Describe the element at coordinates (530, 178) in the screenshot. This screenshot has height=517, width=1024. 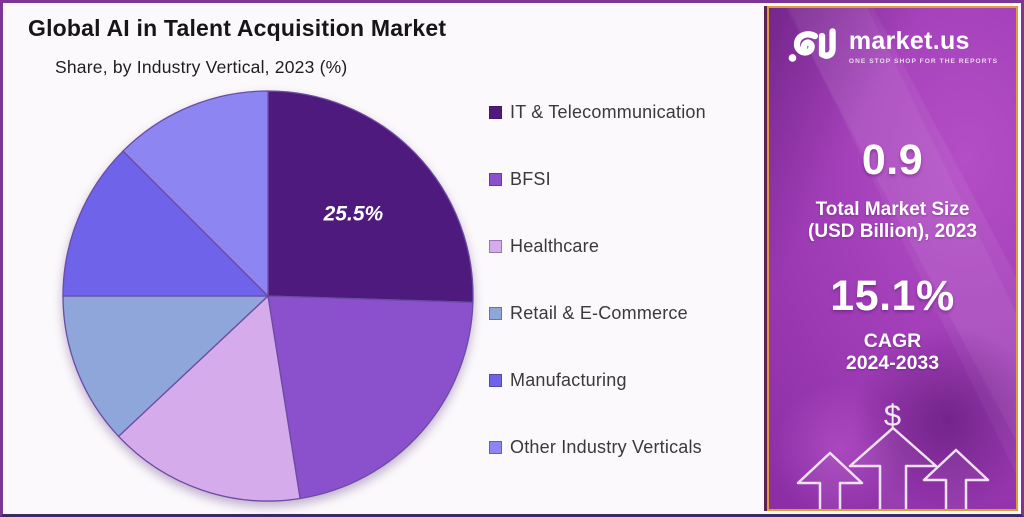
I see `legend-label: BFSI` at that location.